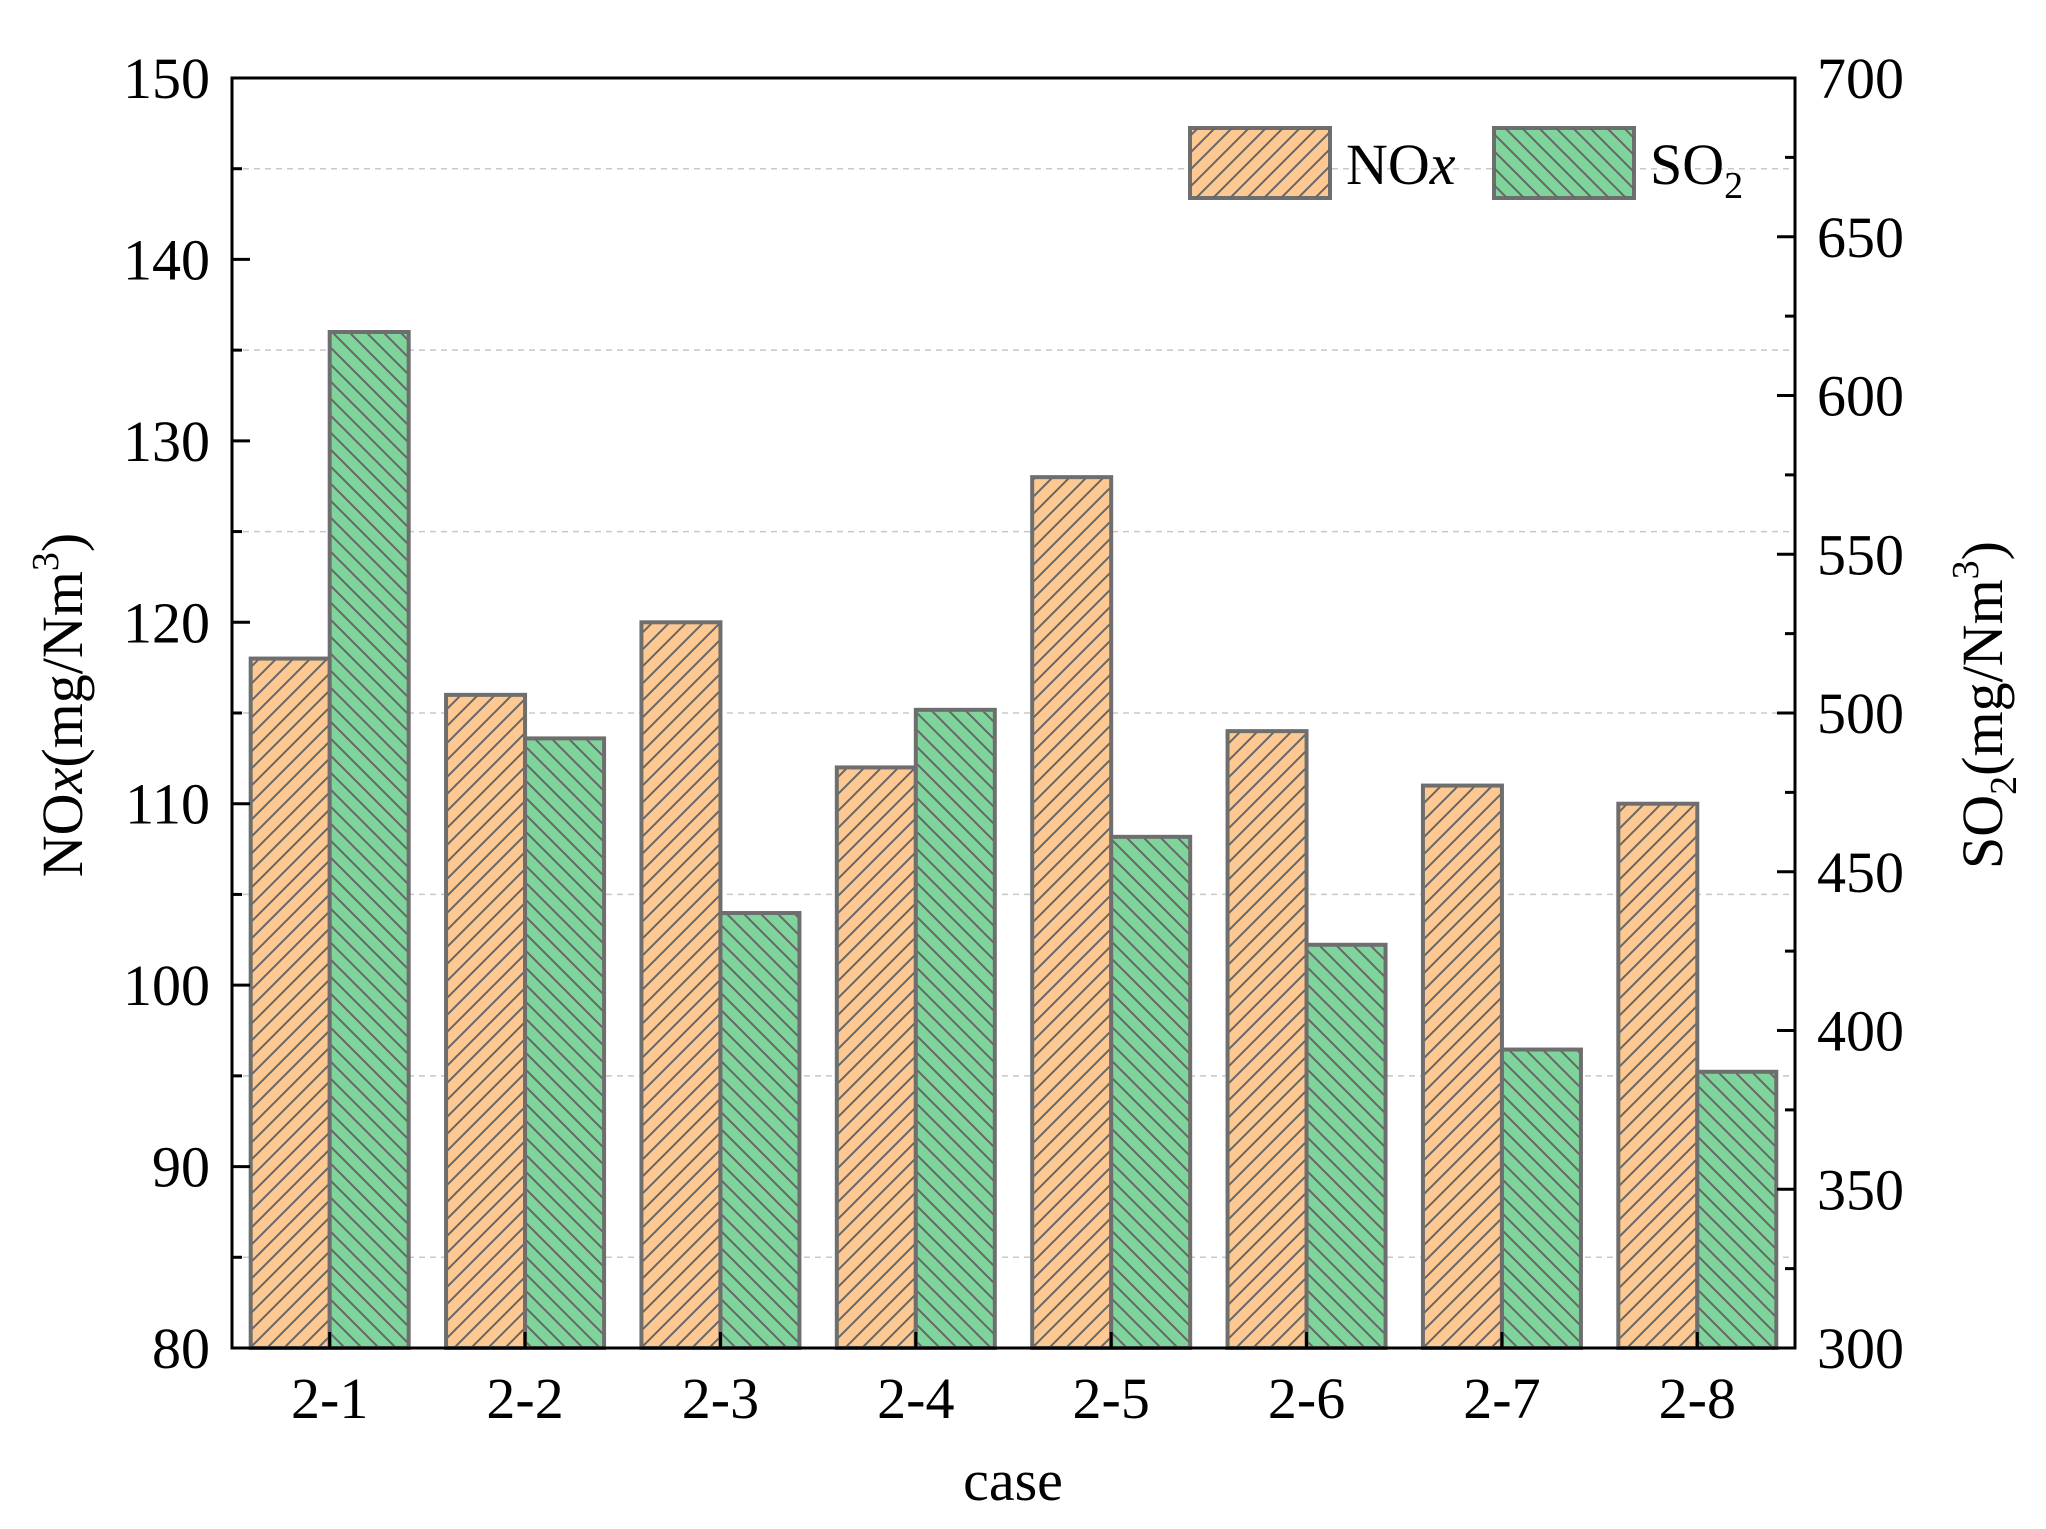 The image size is (2046, 1529). Describe the element at coordinates (1401, 164) in the screenshot. I see `legend-label-nox: NOx` at that location.